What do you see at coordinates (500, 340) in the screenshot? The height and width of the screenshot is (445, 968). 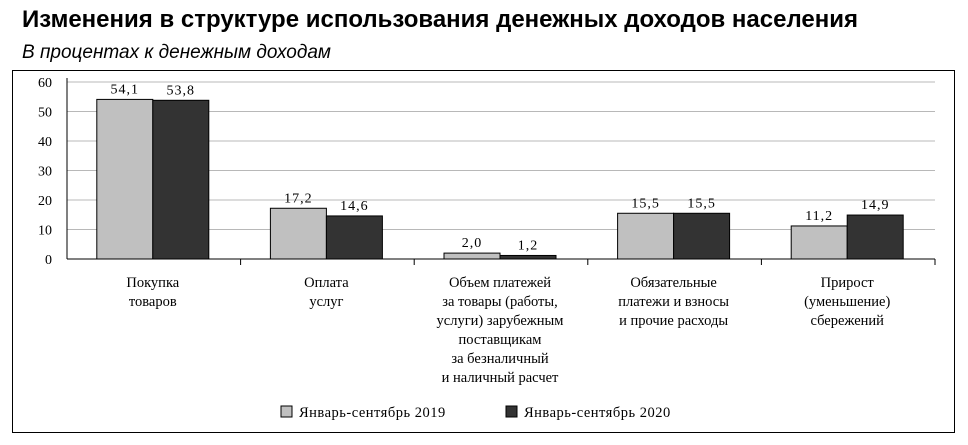 I see `category-label: поставщикам` at bounding box center [500, 340].